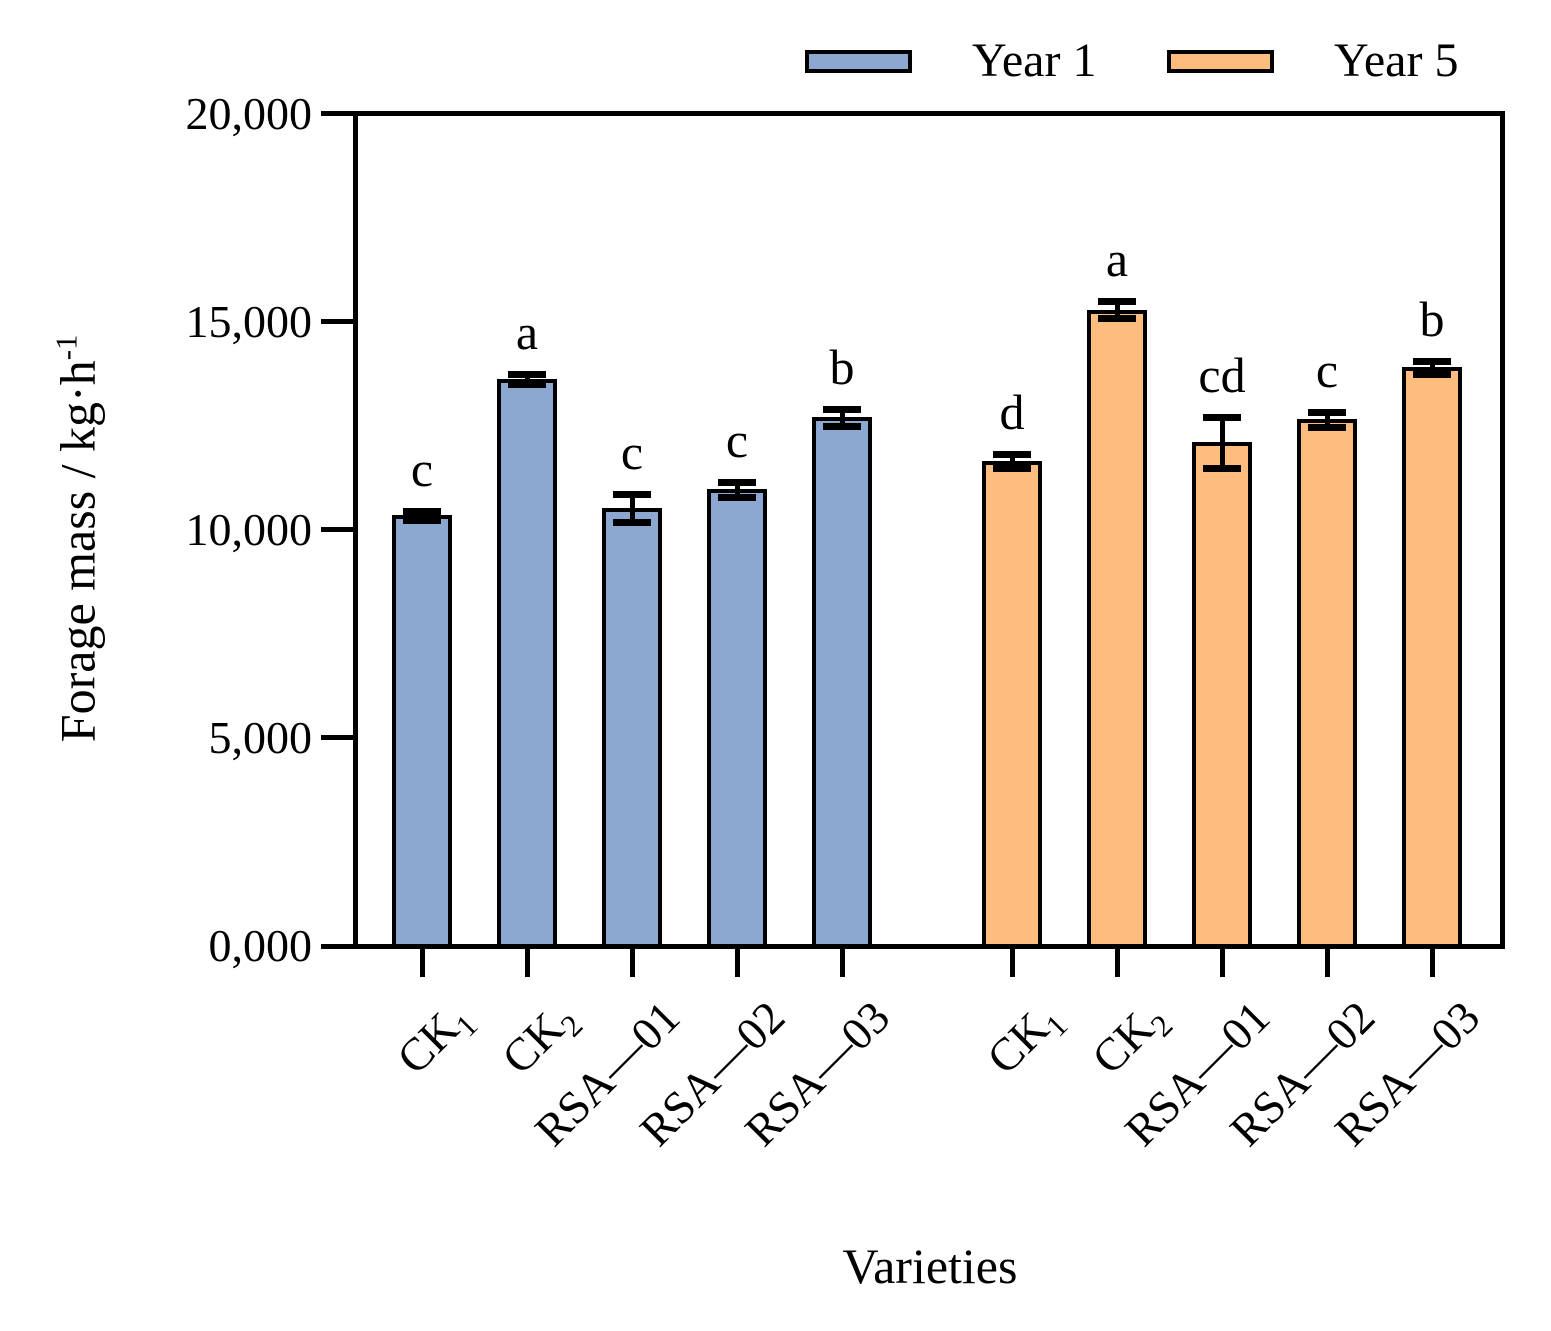 The image size is (1551, 1331). What do you see at coordinates (1034, 60) in the screenshot?
I see `legend-label-year1: Year 1` at bounding box center [1034, 60].